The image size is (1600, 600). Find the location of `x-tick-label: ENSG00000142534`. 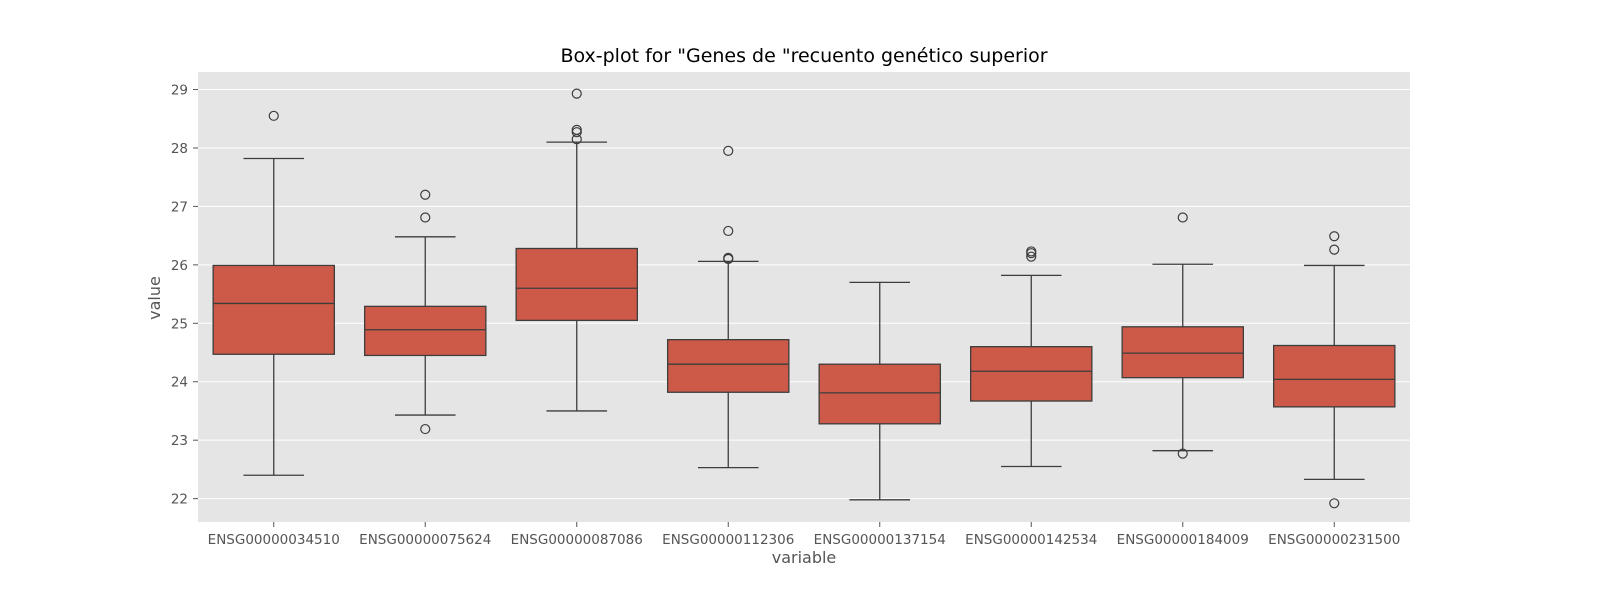

x-tick-label: ENSG00000142534 is located at coordinates (1031, 540).